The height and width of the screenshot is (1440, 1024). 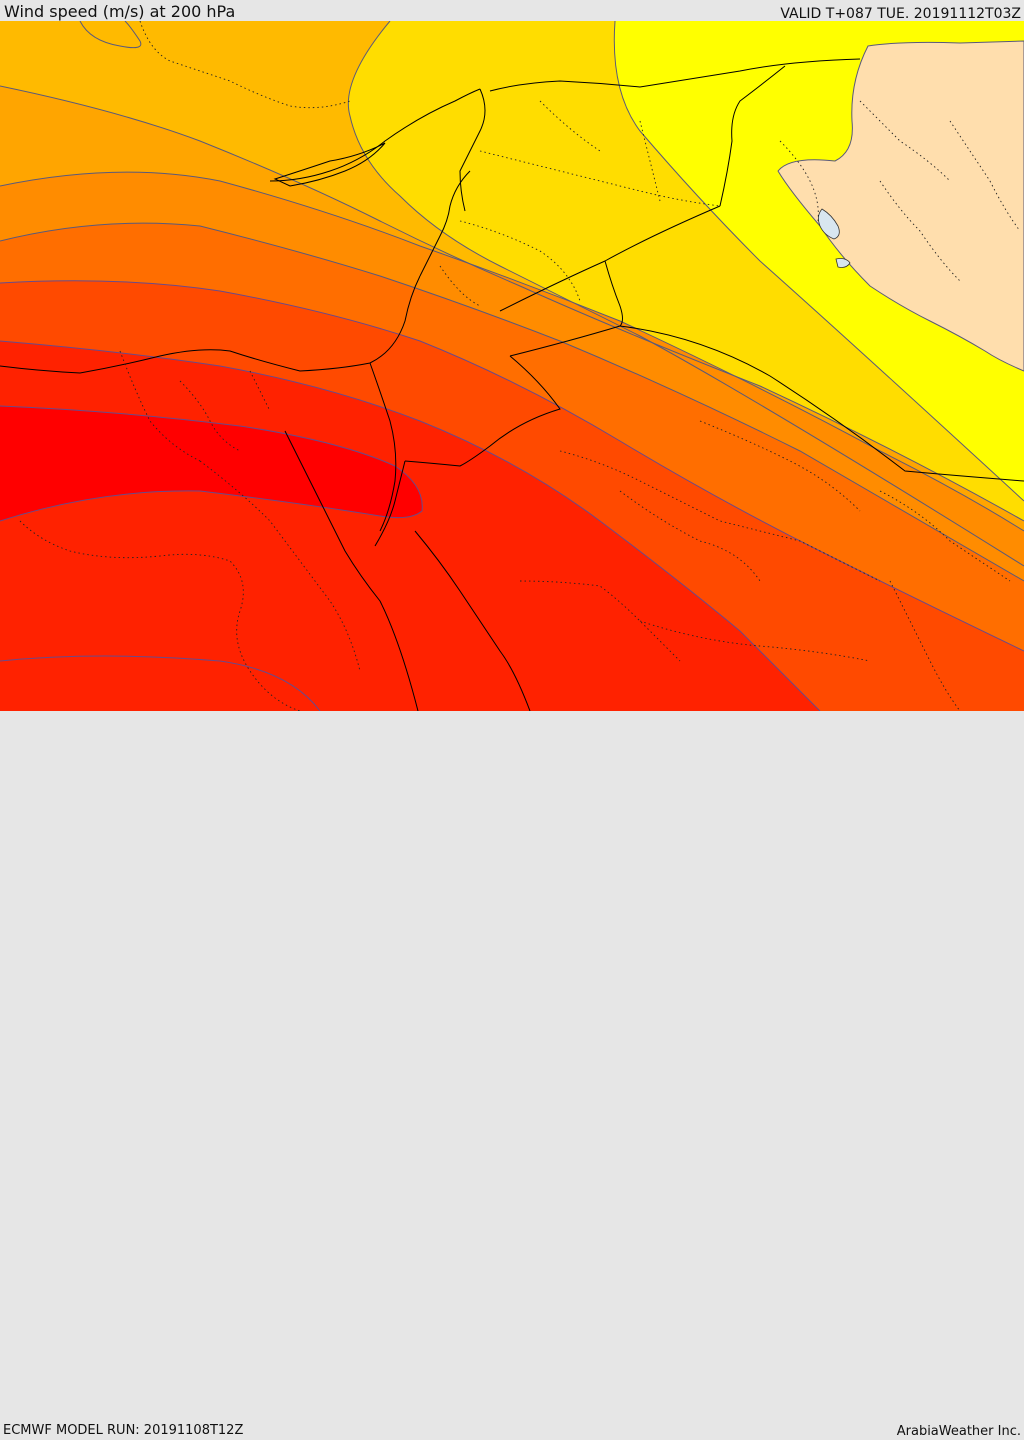 I want to click on lake-milh, so click(x=843, y=263).